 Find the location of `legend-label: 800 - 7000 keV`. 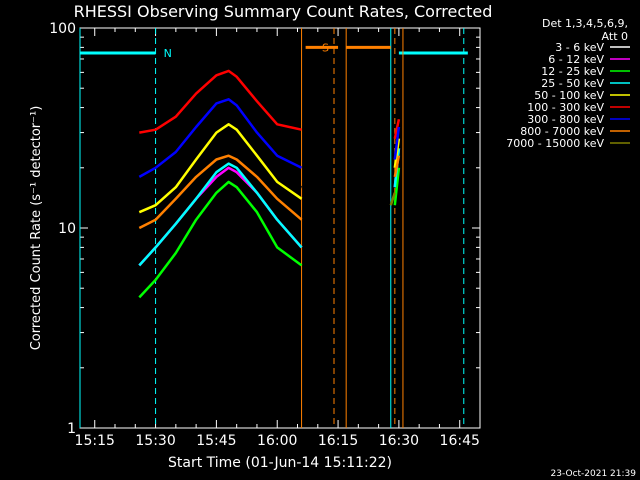

legend-label: 800 - 7000 keV is located at coordinates (562, 131).